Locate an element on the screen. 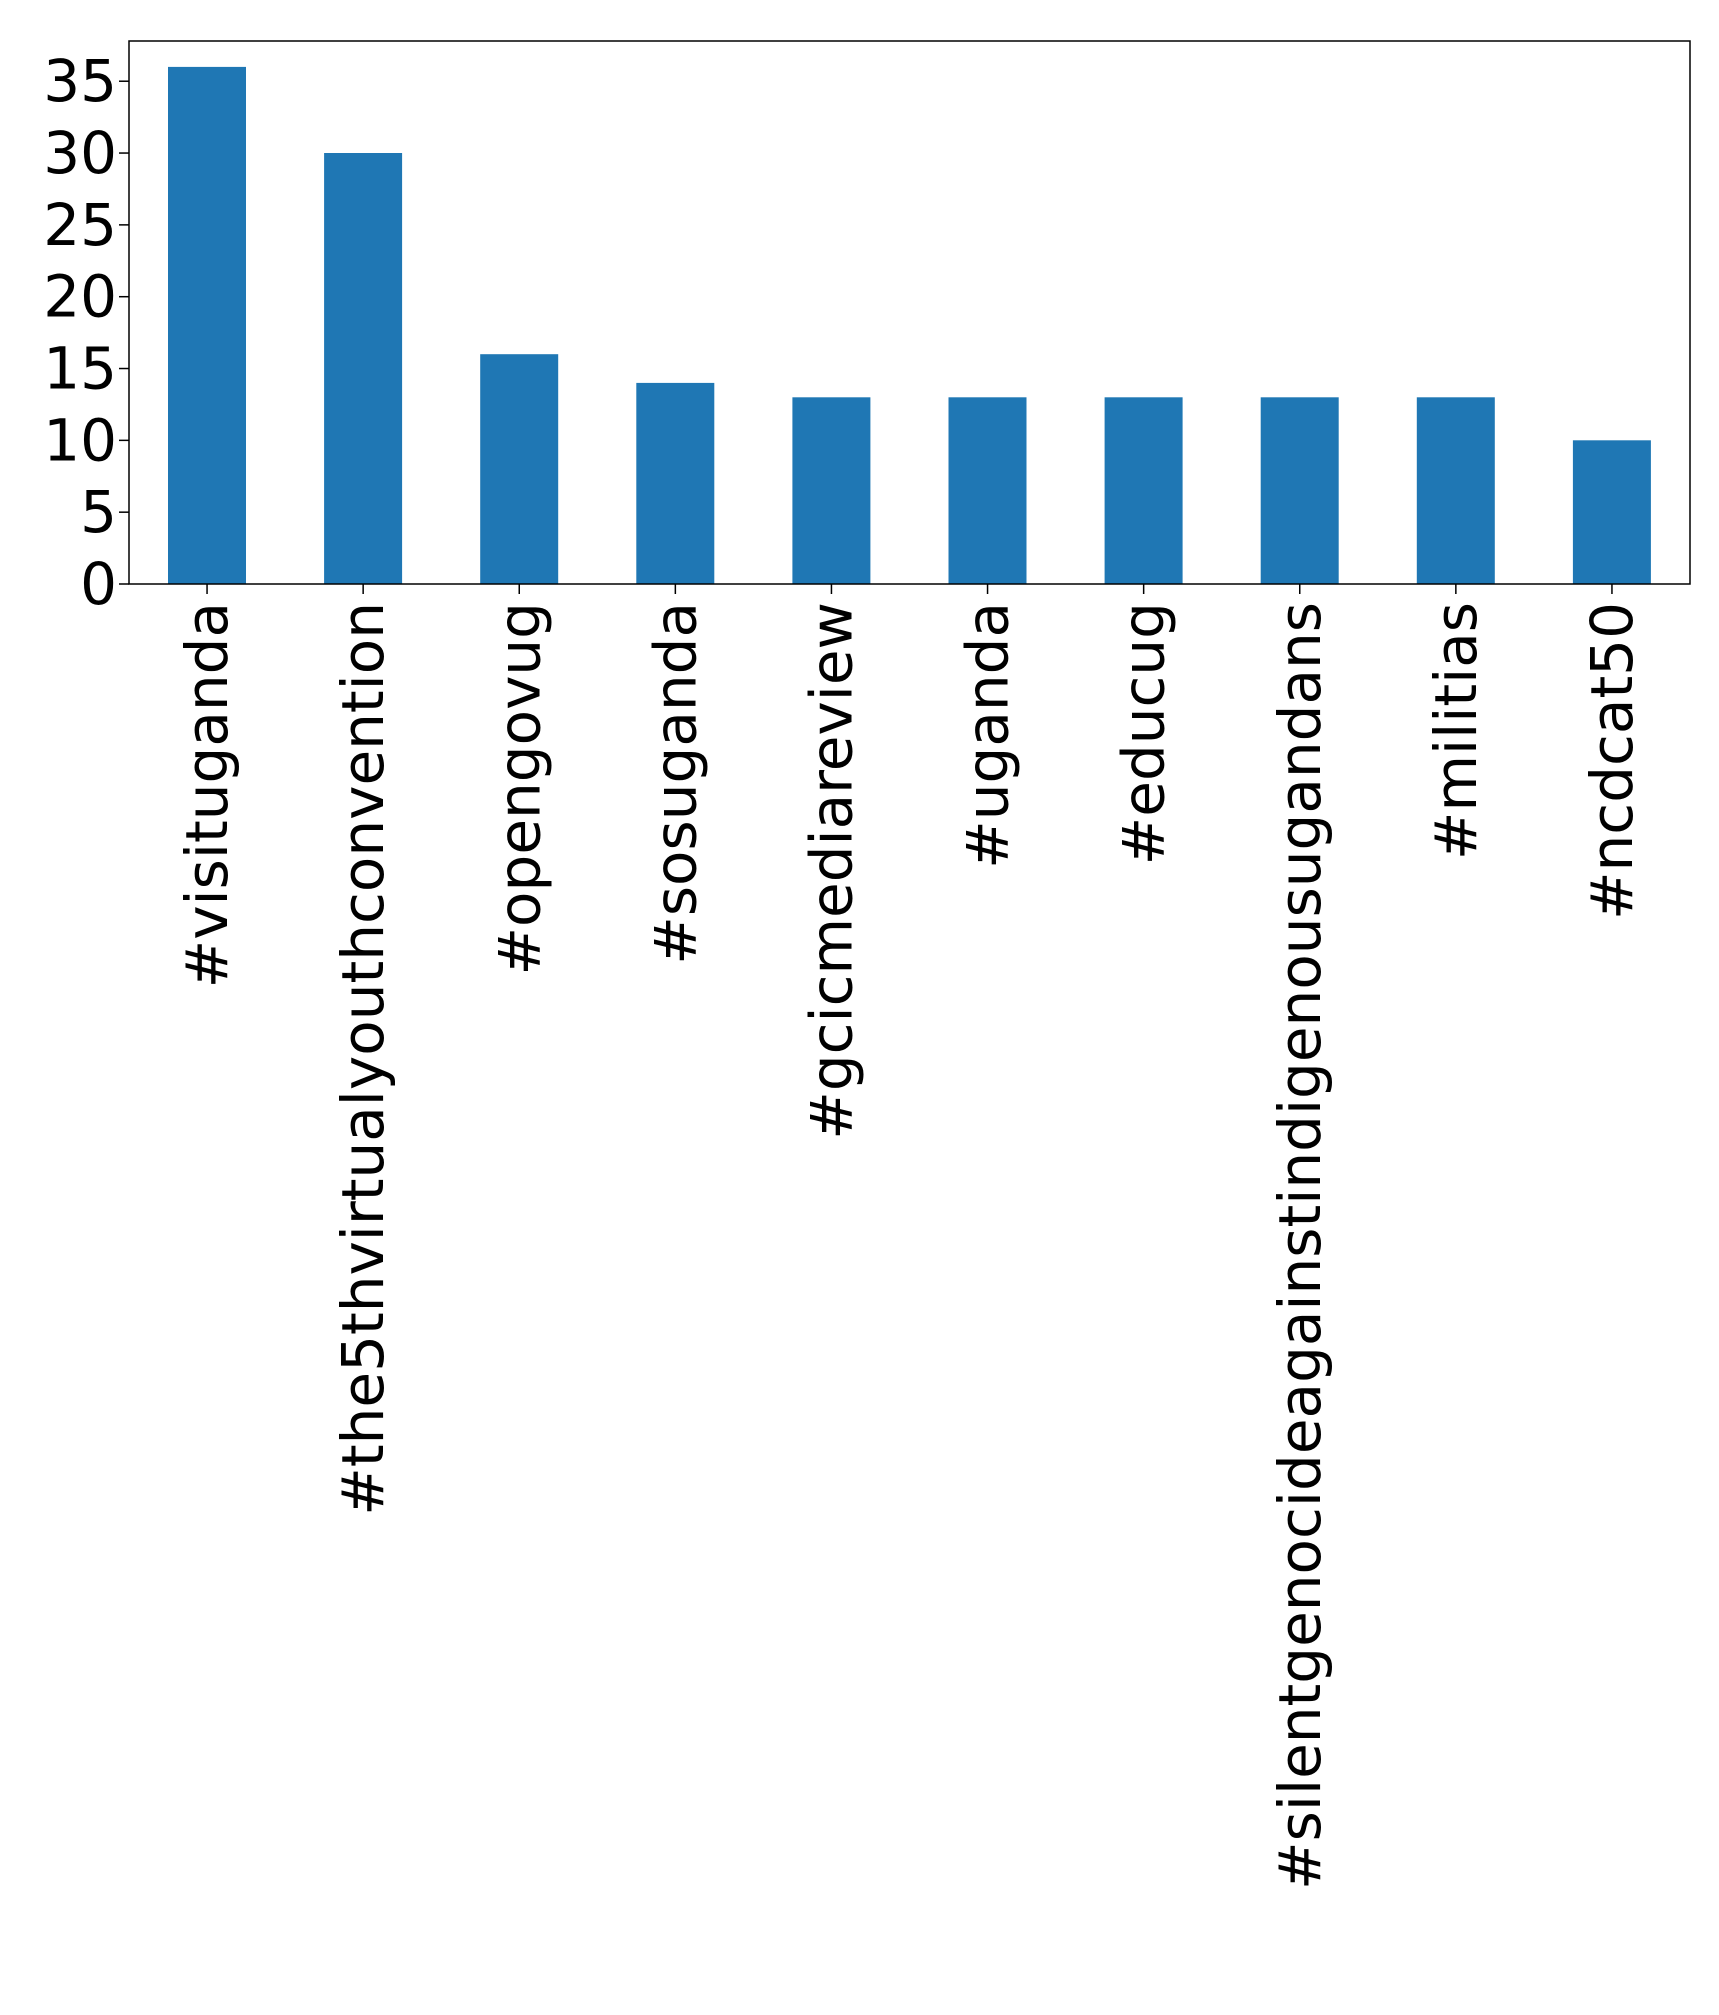 The width and height of the screenshot is (1719, 2015). y-tick-label: 5 is located at coordinates (98, 512).